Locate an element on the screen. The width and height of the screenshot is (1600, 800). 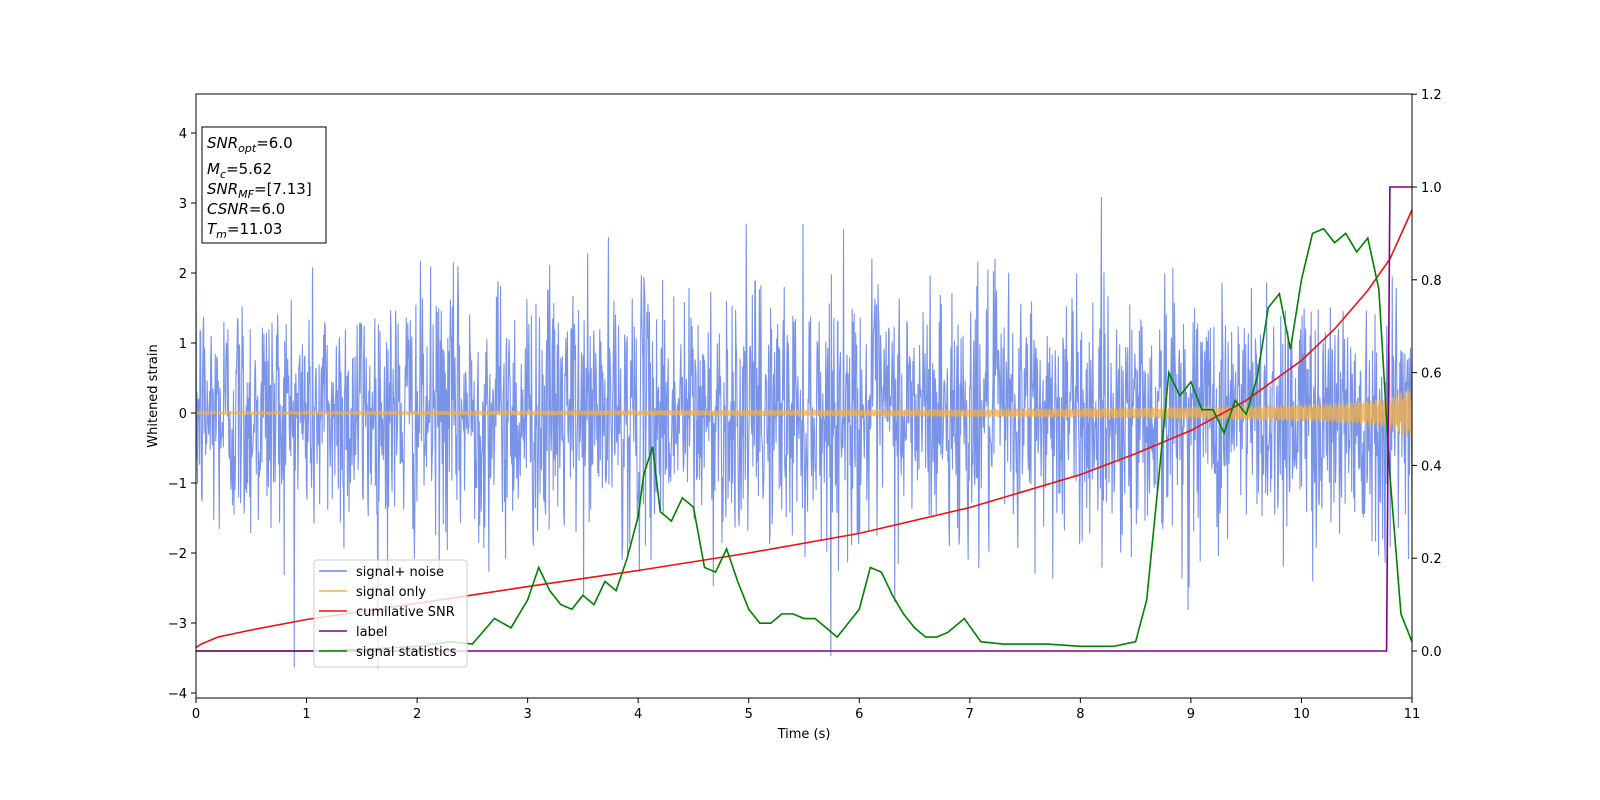
y2-tick-label: 1.0 is located at coordinates (1431, 188).